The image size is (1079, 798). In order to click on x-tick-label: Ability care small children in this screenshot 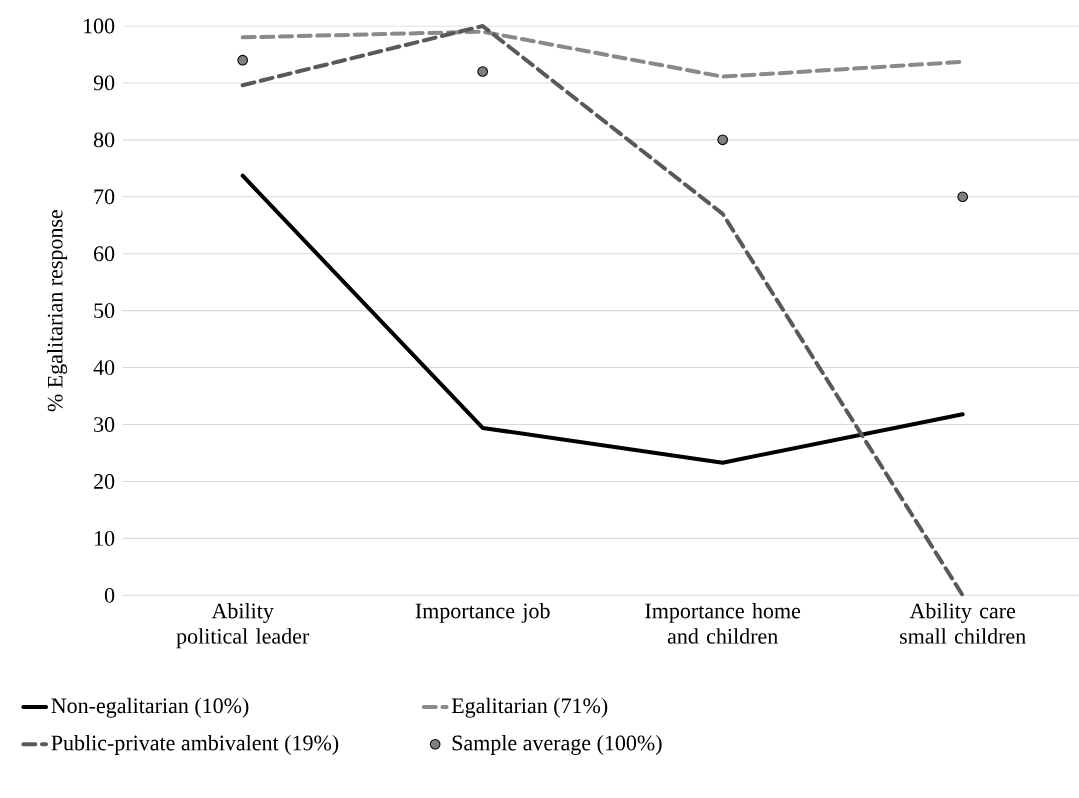, I will do `click(963, 623)`.